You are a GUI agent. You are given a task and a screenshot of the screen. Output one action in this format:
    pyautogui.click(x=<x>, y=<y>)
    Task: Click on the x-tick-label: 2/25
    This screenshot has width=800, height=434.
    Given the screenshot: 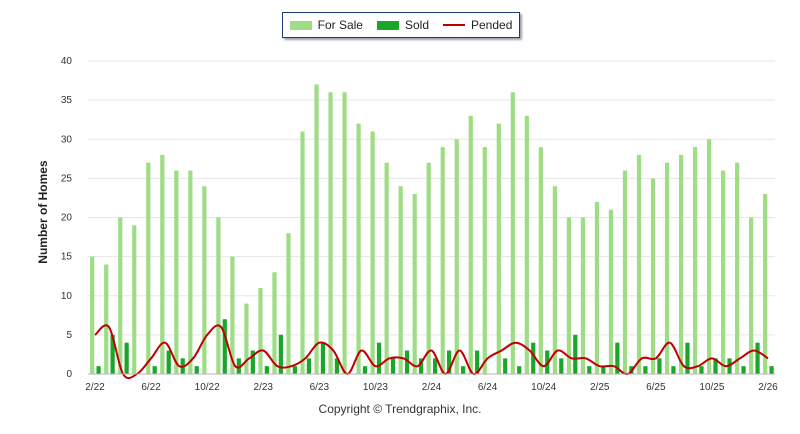 What is the action you would take?
    pyautogui.click(x=600, y=387)
    